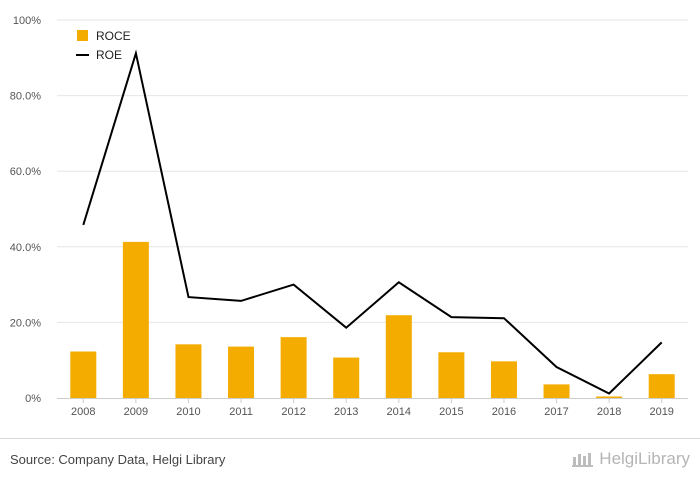 The image size is (700, 484). What do you see at coordinates (293, 367) in the screenshot?
I see `roce-bar-2012` at bounding box center [293, 367].